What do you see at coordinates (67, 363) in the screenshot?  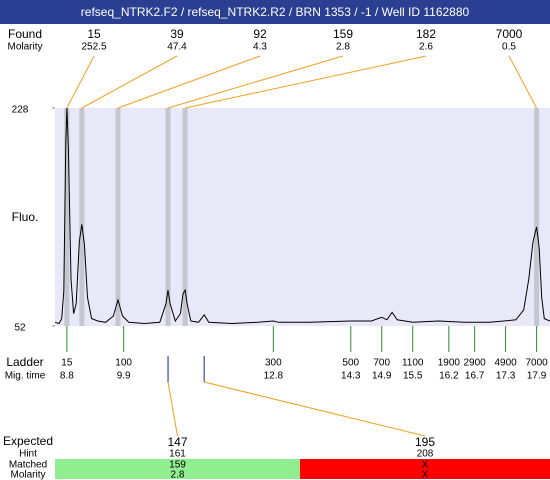 I see `ladder-size: 15` at bounding box center [67, 363].